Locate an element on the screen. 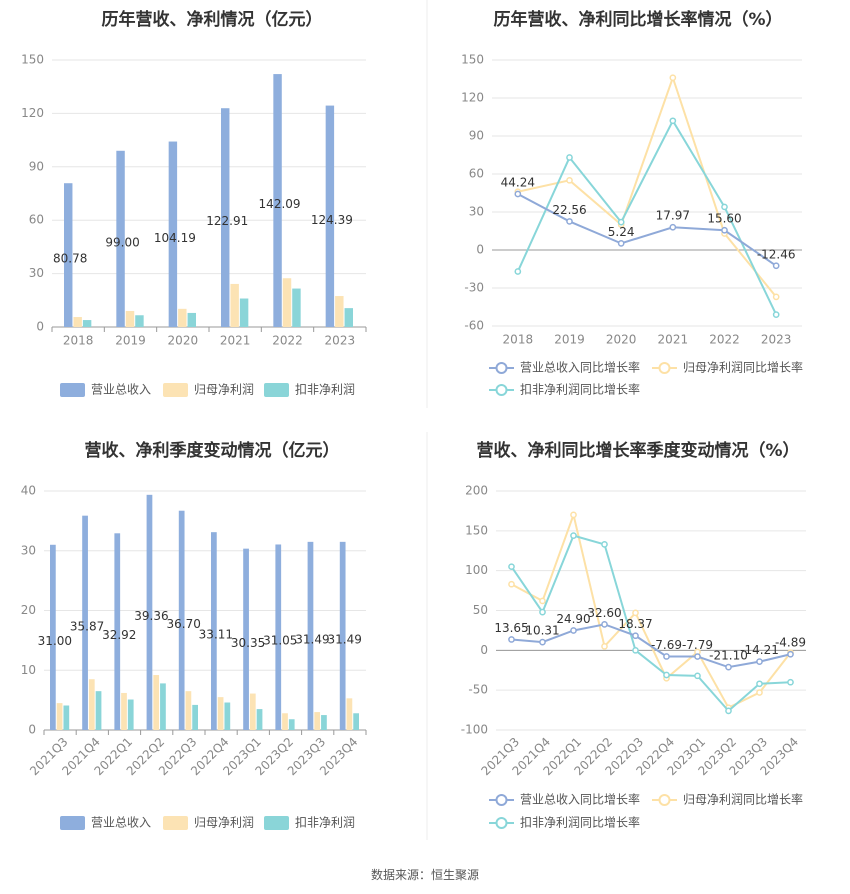  y-tick-label: -100 is located at coordinates (474, 730).